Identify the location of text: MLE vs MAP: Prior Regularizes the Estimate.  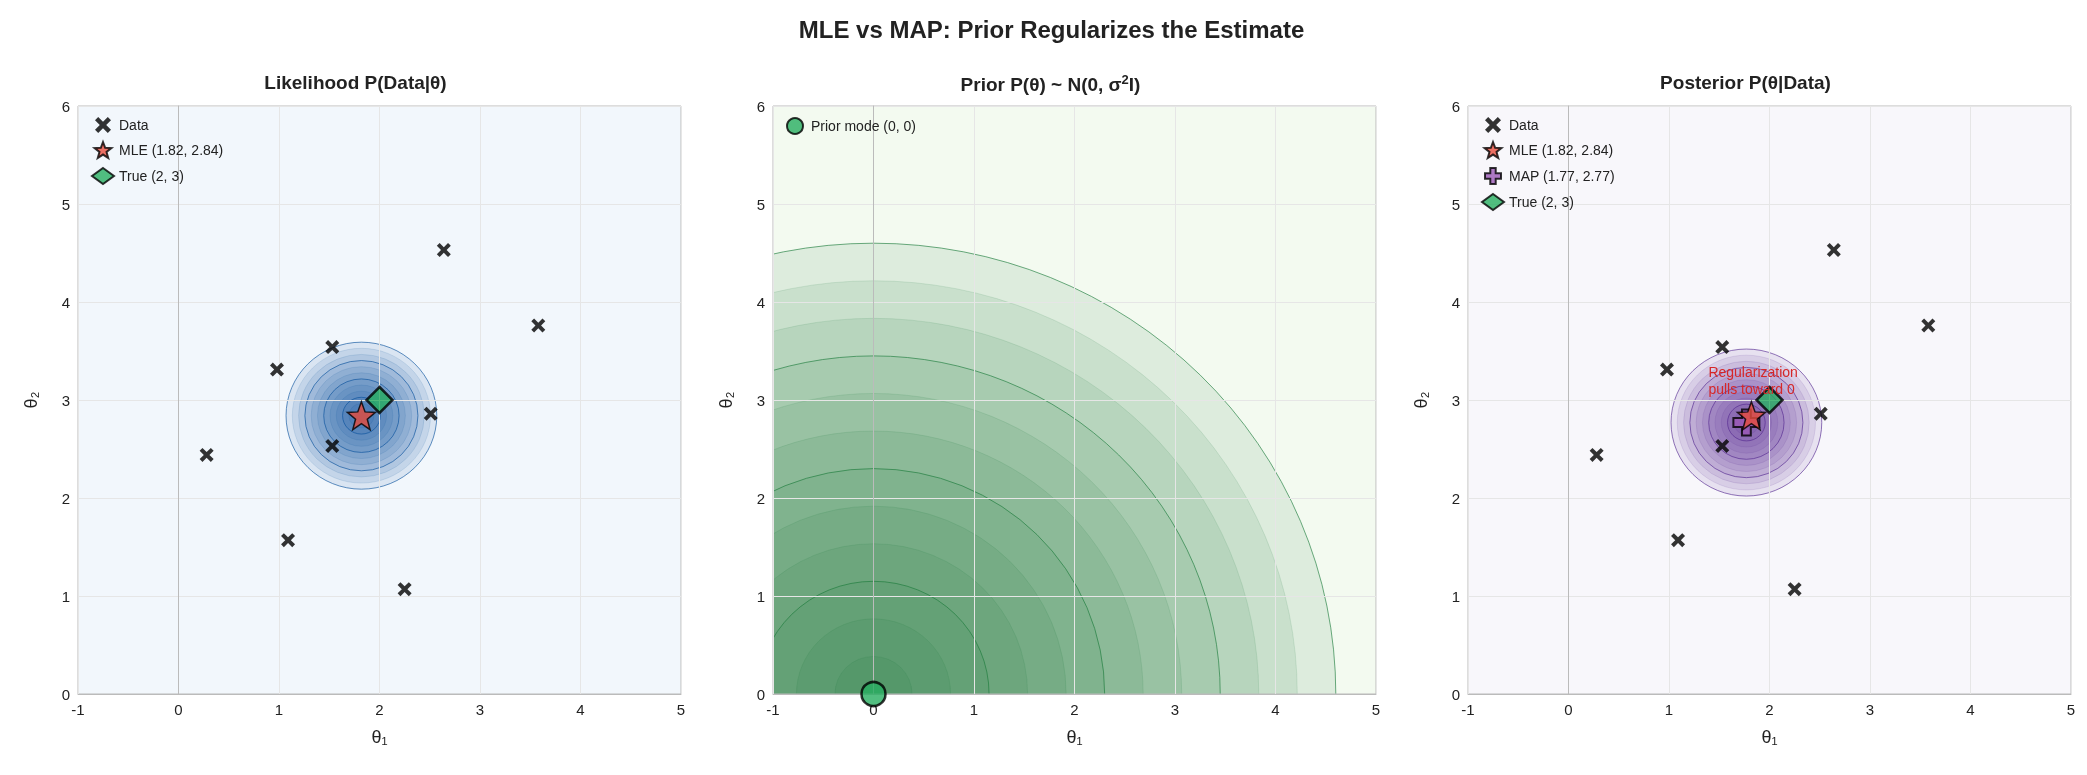
(1051, 30).